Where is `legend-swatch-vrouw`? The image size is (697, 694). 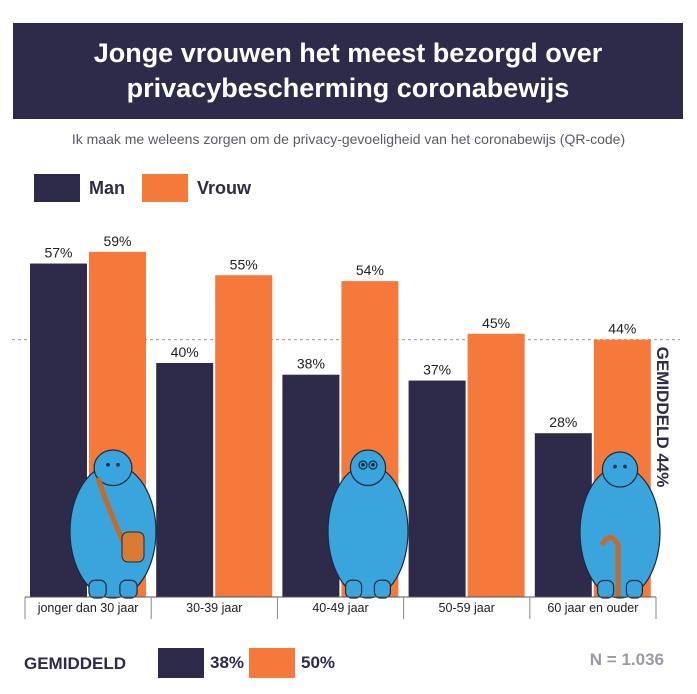
legend-swatch-vrouw is located at coordinates (165, 188).